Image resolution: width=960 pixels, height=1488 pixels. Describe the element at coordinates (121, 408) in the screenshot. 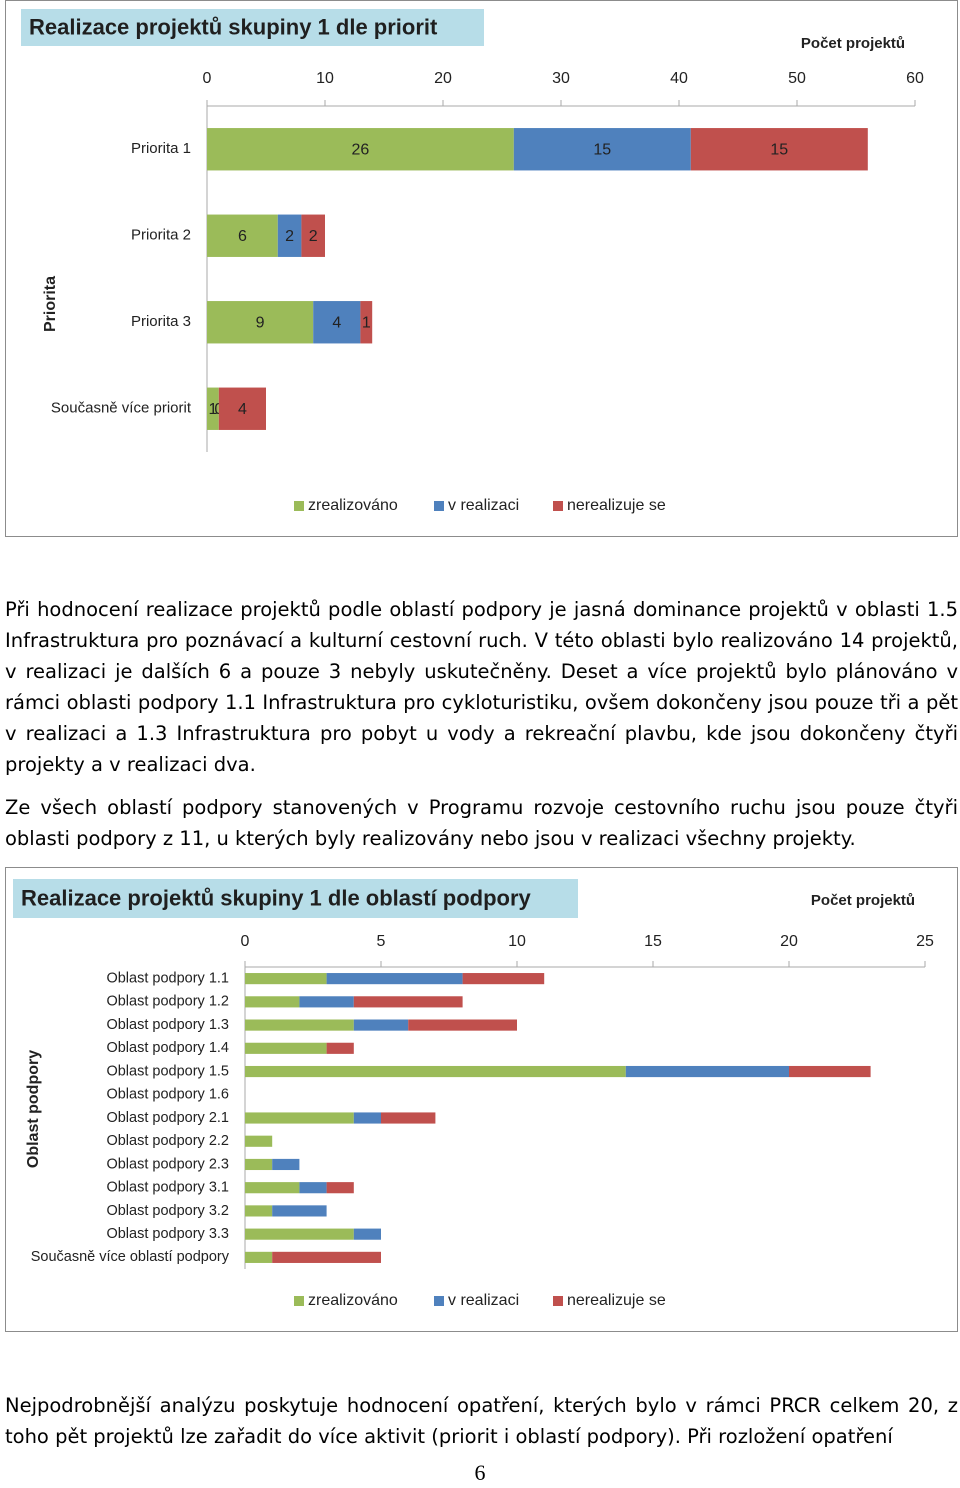

I see `y-tick-label: Současně více priorit` at that location.